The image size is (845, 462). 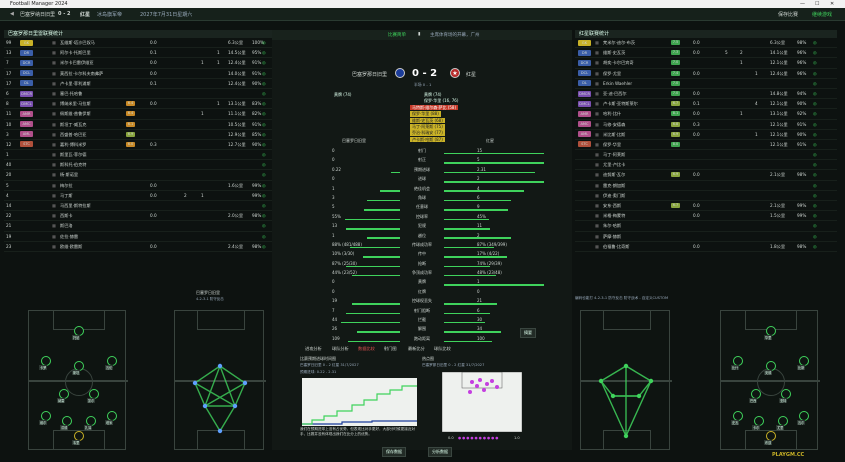 I want to click on table-row: 99 GK ■ 瓦维斯·塔沙巴奴马 0.0 6.3公里 100% ◎, so click(x=138, y=43).